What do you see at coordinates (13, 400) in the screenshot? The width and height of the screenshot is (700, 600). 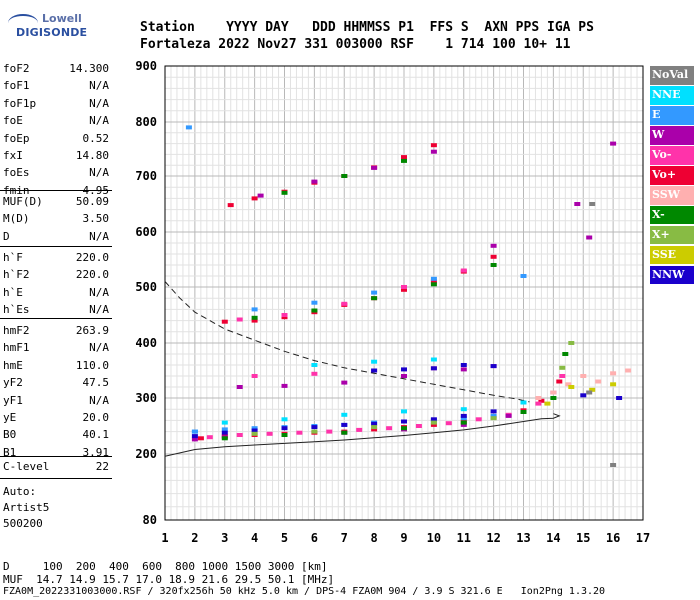 I see `param-label: yF1` at bounding box center [13, 400].